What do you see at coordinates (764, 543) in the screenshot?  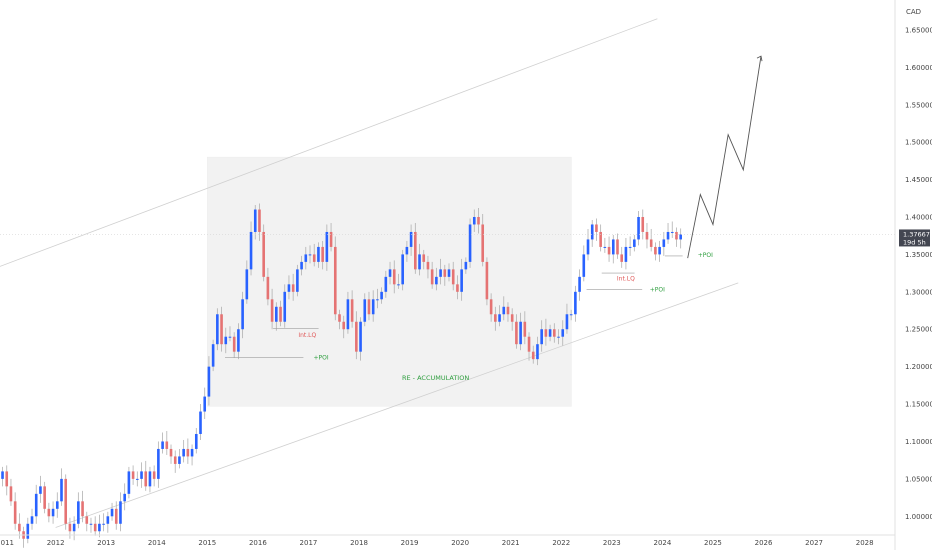 I see `x-tick-label: 2026` at bounding box center [764, 543].